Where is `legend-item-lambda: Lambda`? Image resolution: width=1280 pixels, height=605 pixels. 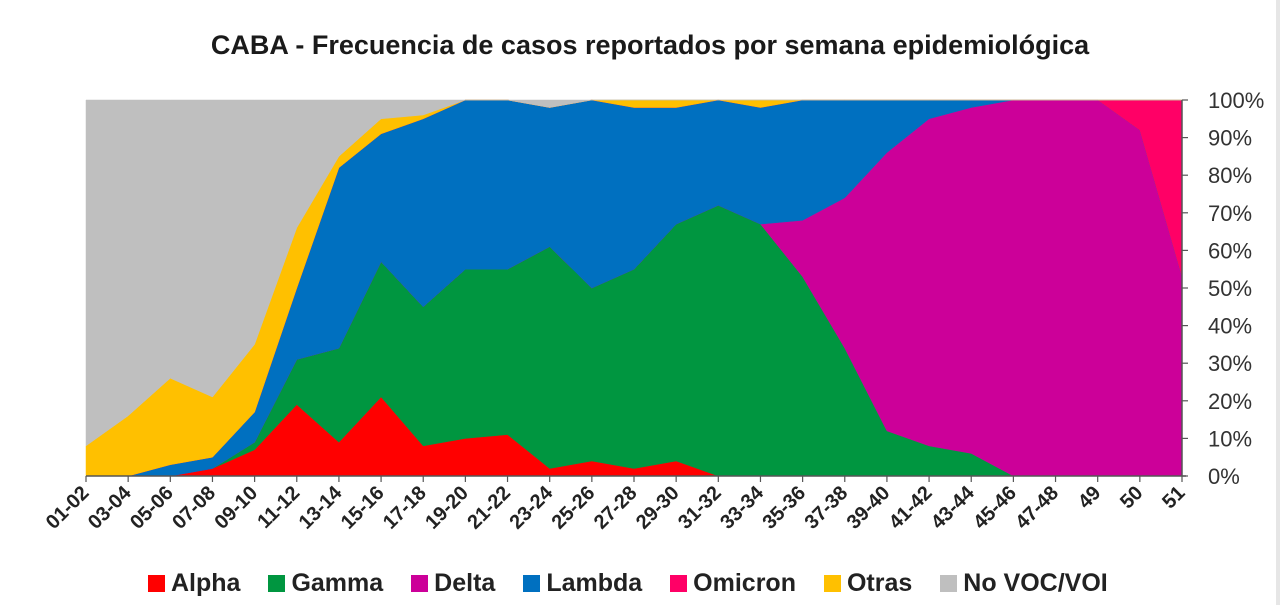 legend-item-lambda: Lambda is located at coordinates (582, 583).